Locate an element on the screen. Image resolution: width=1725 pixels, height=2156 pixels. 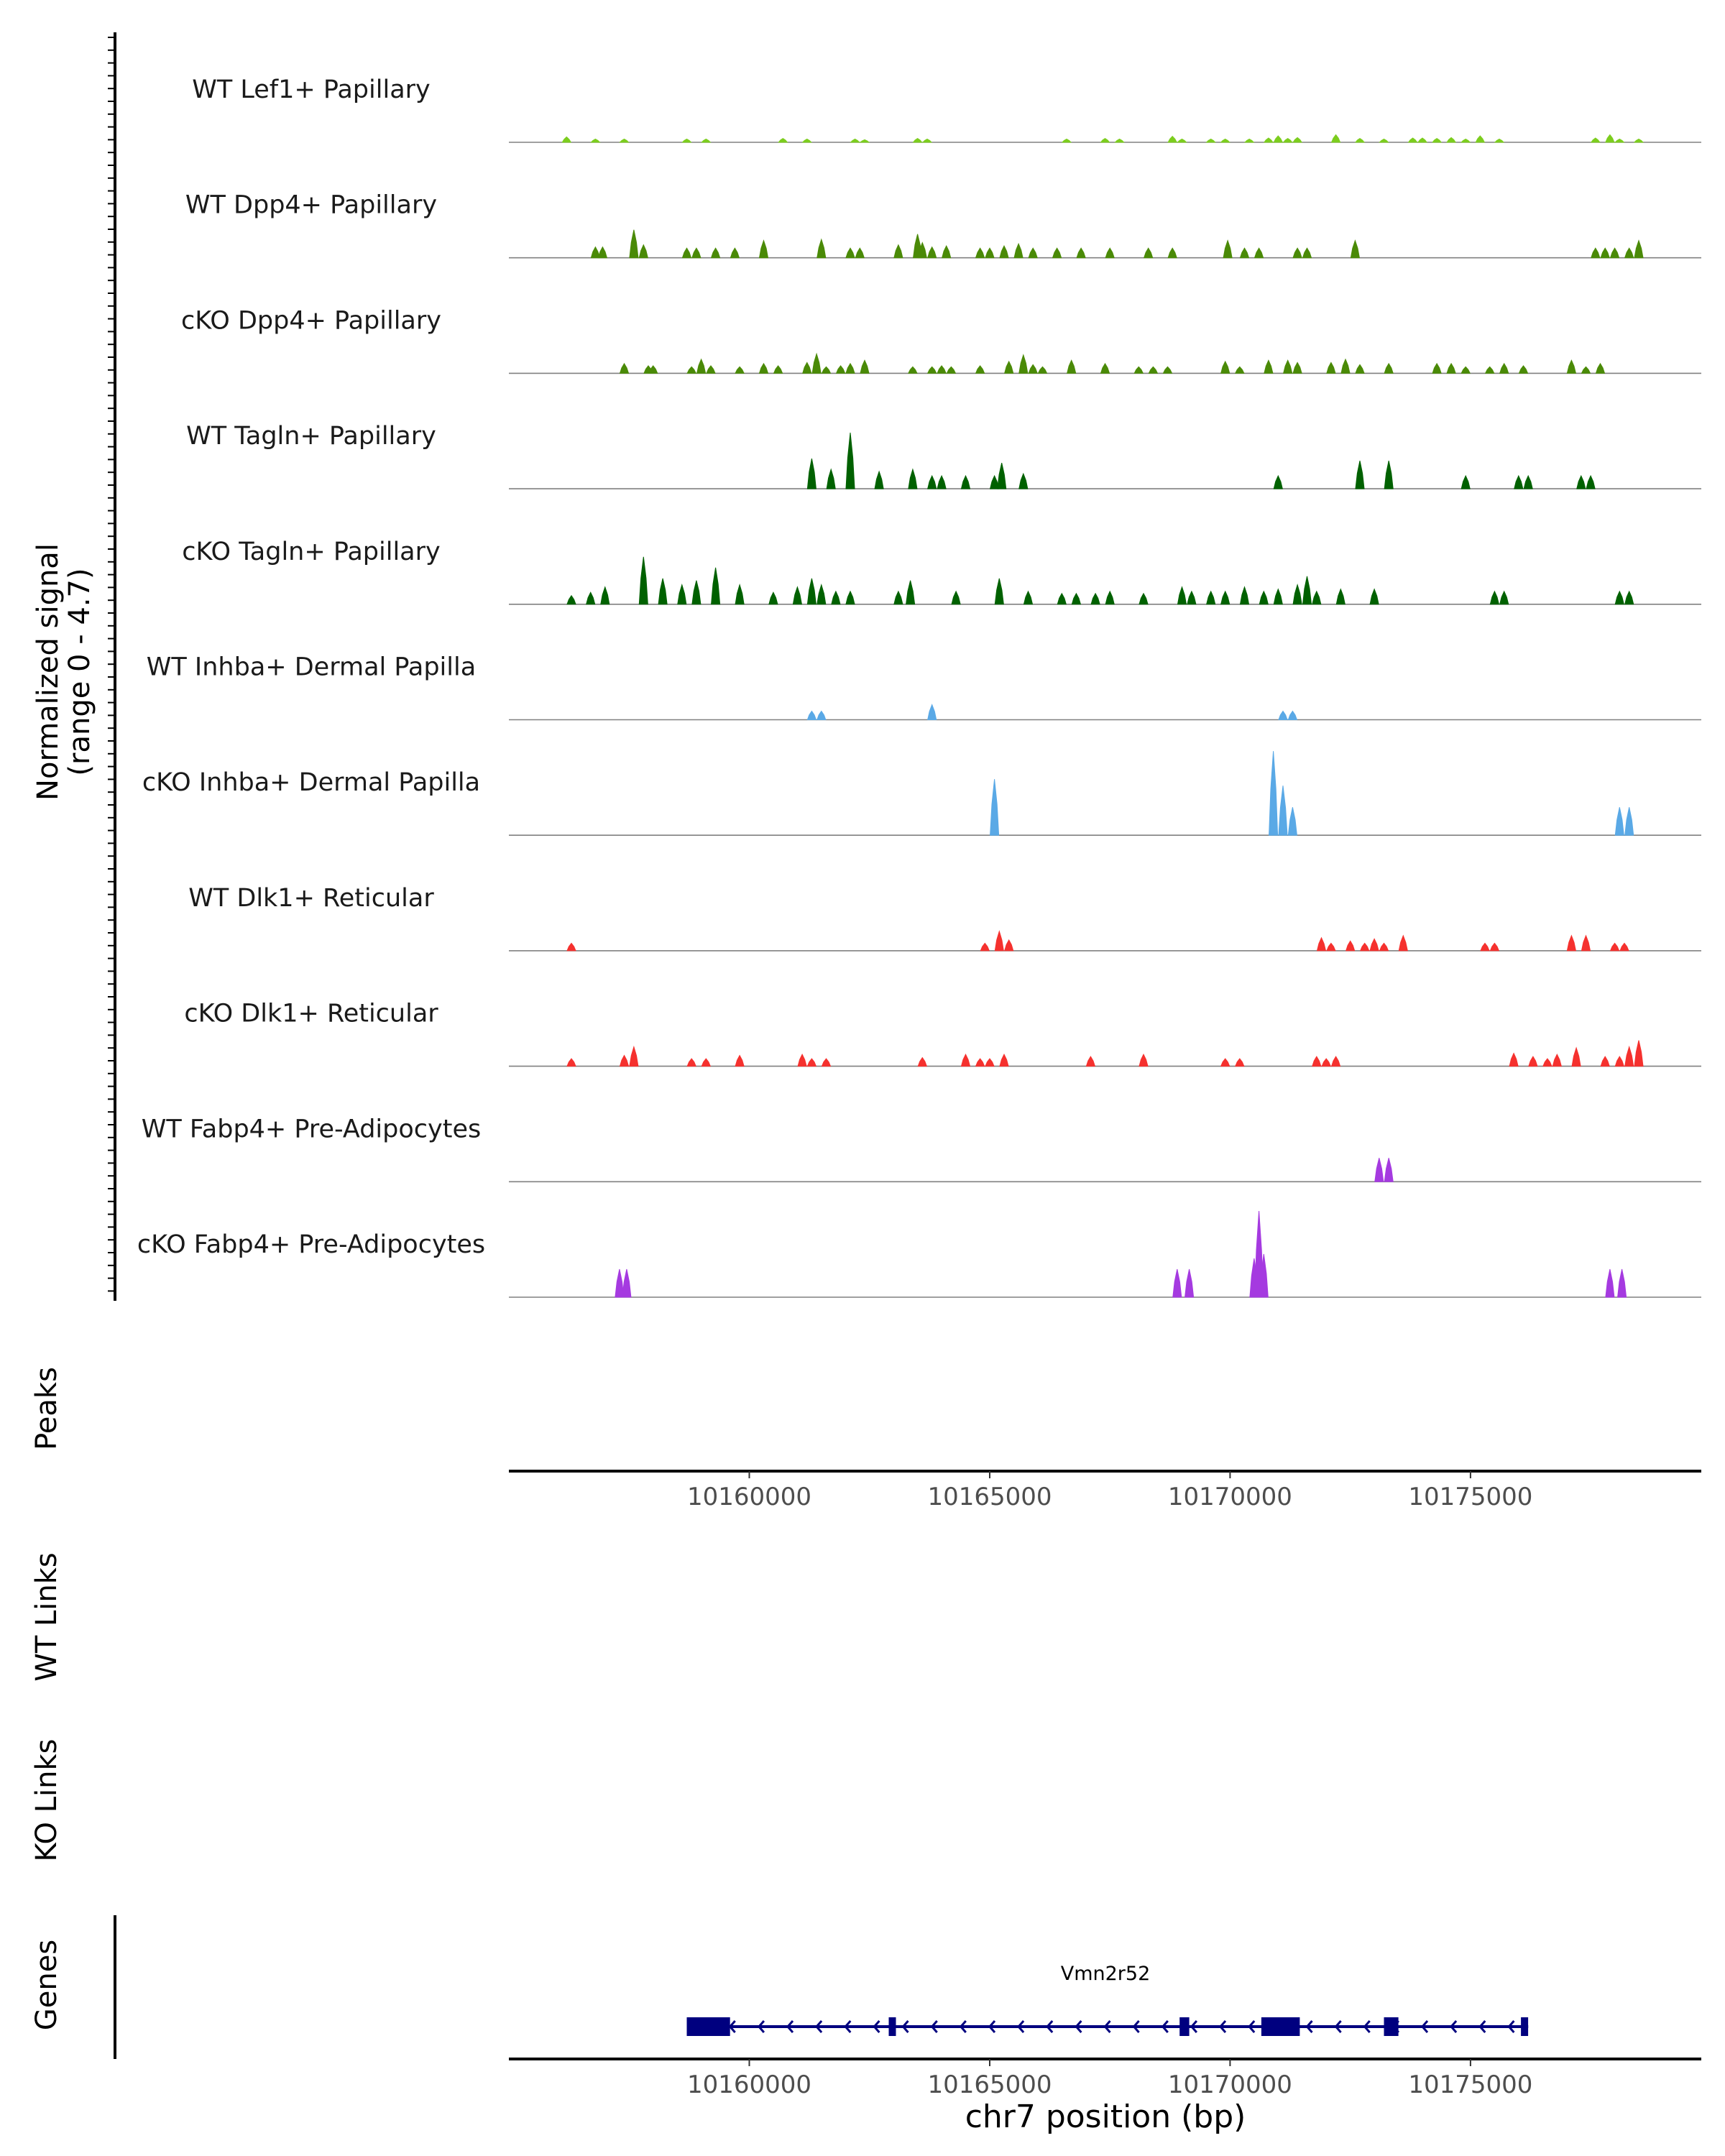
genes-track-label: Genes is located at coordinates (46, 1985).